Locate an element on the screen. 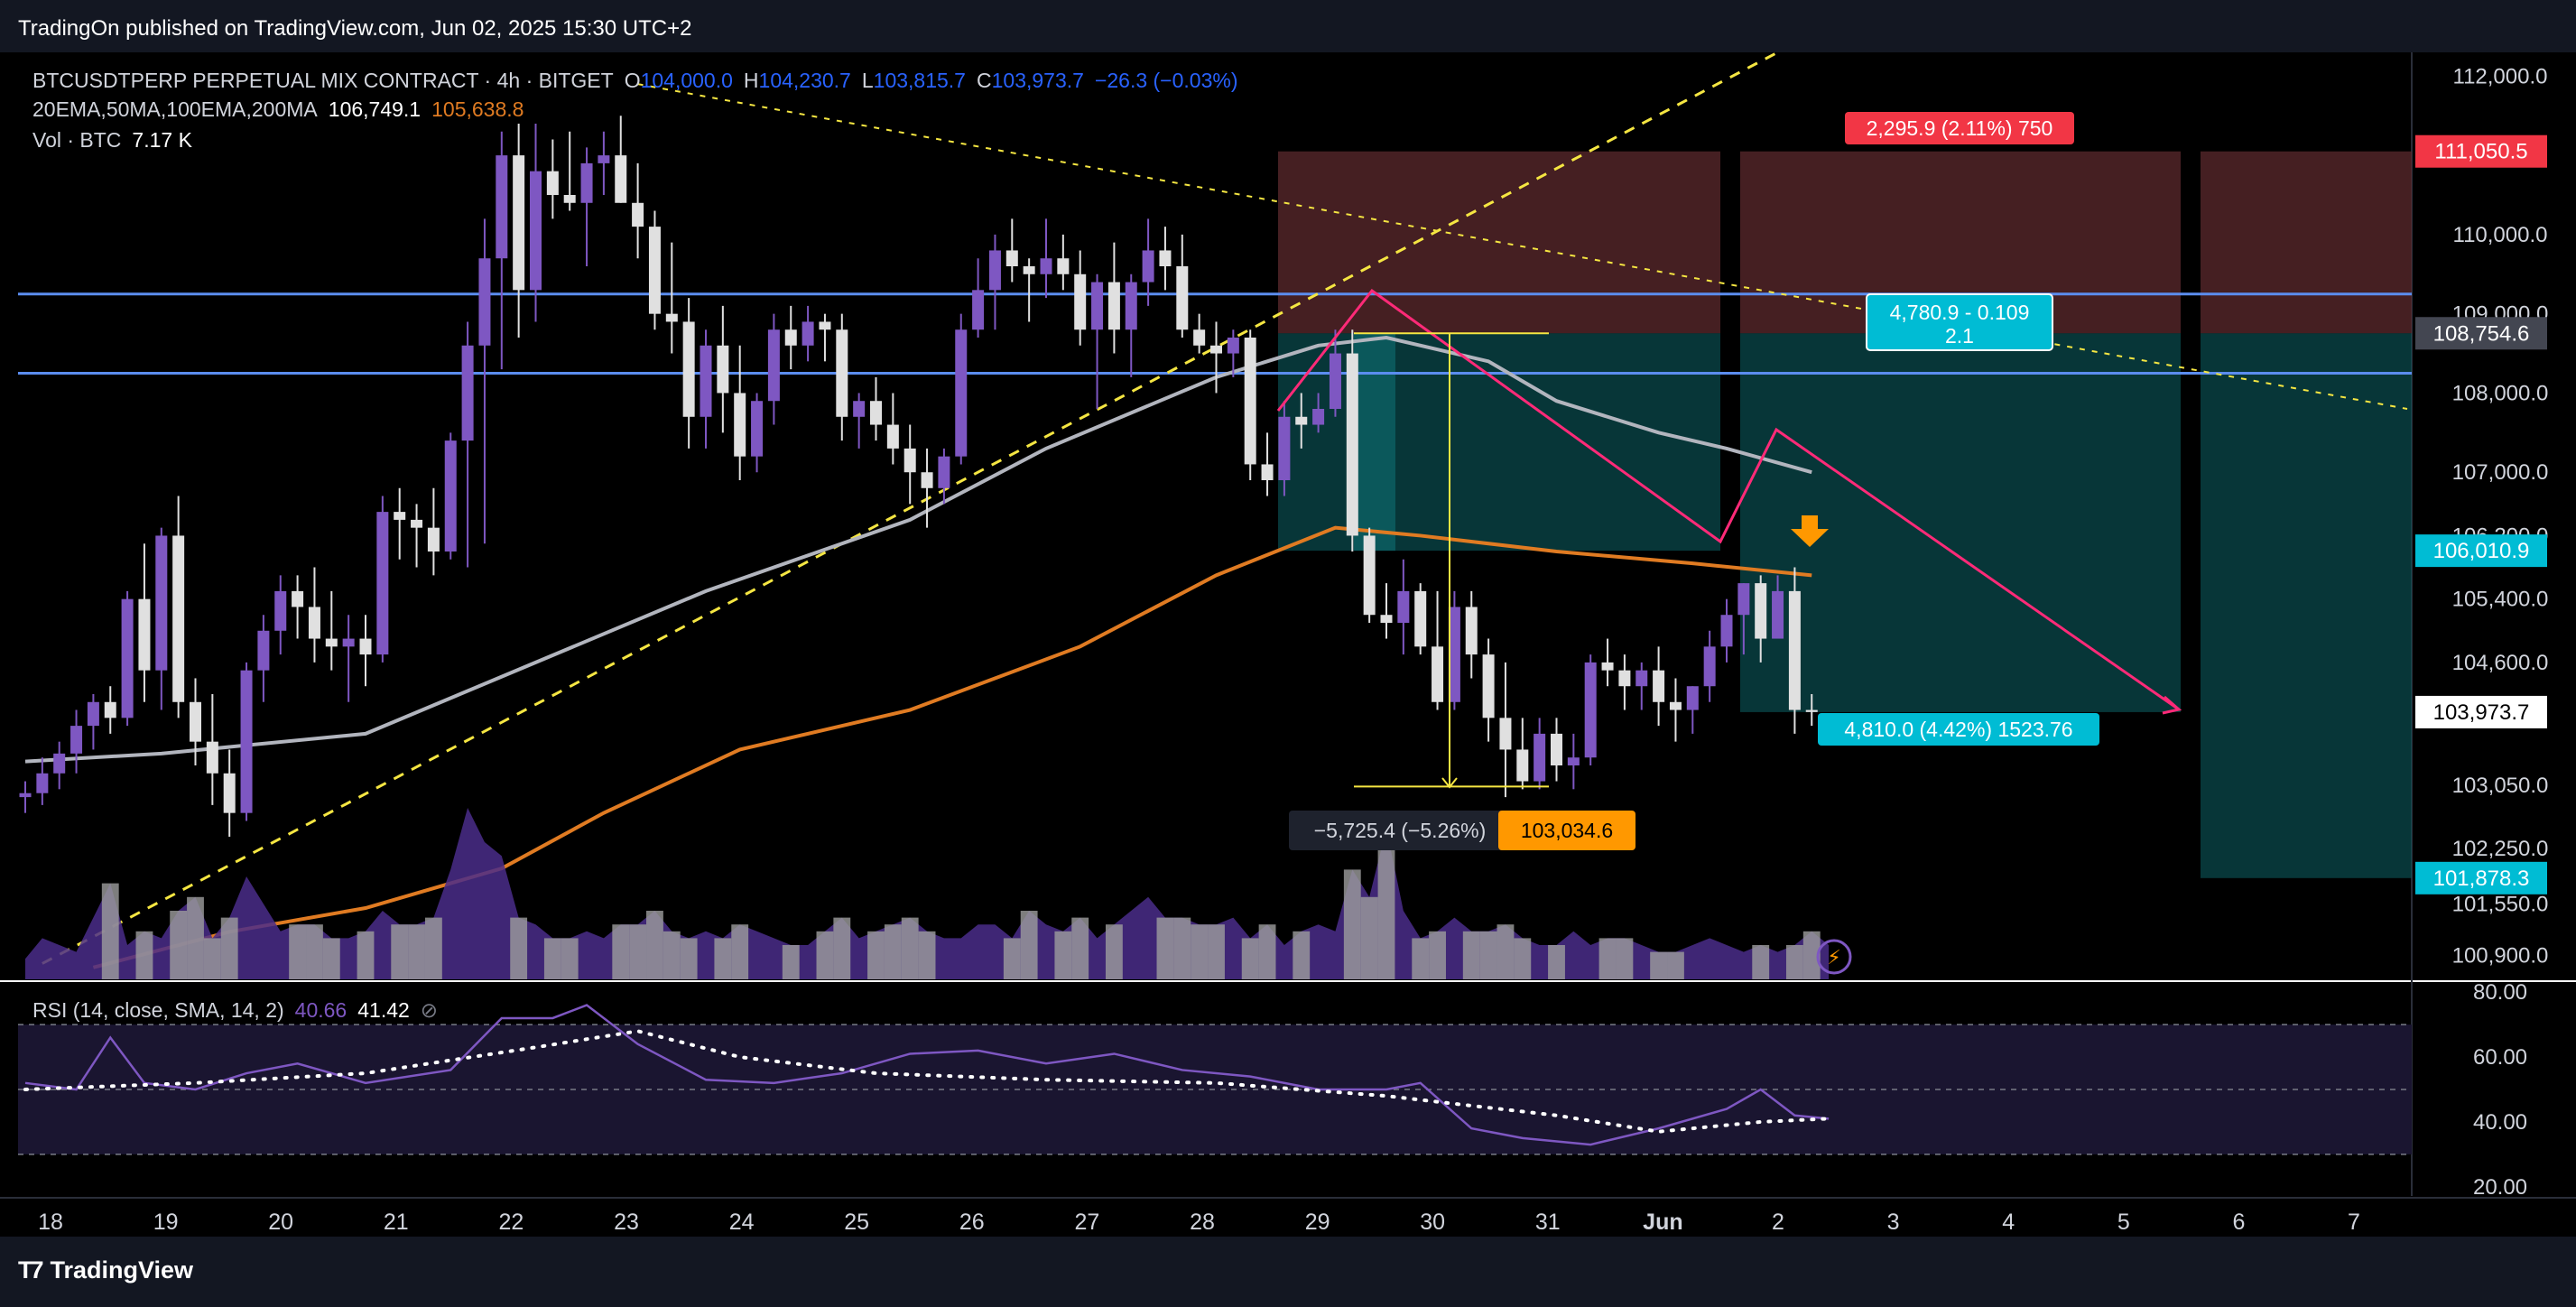  stop-label-bg is located at coordinates (1959, 128).